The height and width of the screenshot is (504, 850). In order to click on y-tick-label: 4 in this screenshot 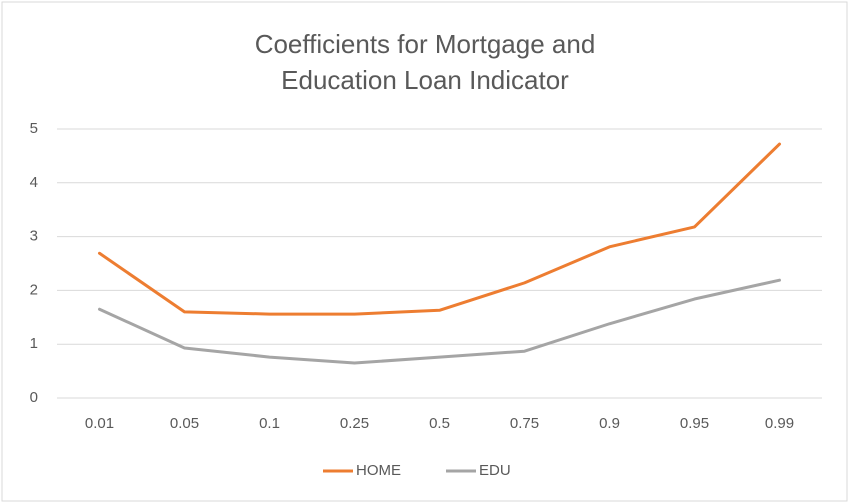, I will do `click(34, 182)`.